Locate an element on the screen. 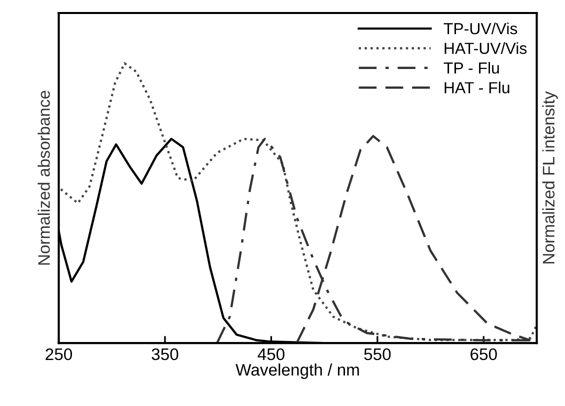  legend-label: TP - Flu is located at coordinates (471, 68).